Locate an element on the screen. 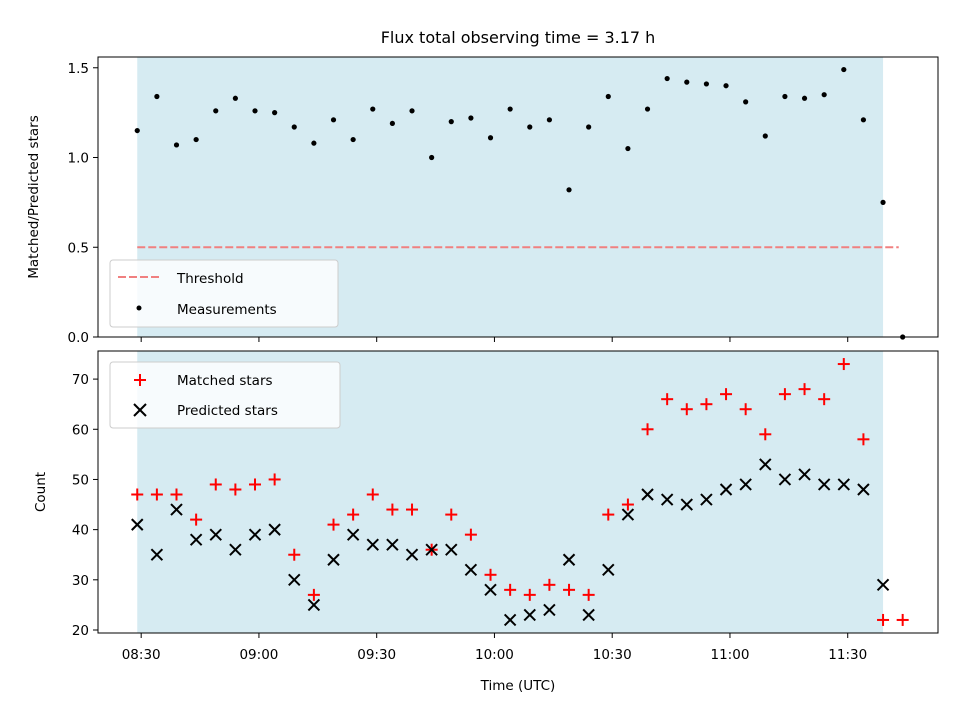 Image resolution: width=960 pixels, height=720 pixels. legend-measurements-swatch is located at coordinates (139, 308).